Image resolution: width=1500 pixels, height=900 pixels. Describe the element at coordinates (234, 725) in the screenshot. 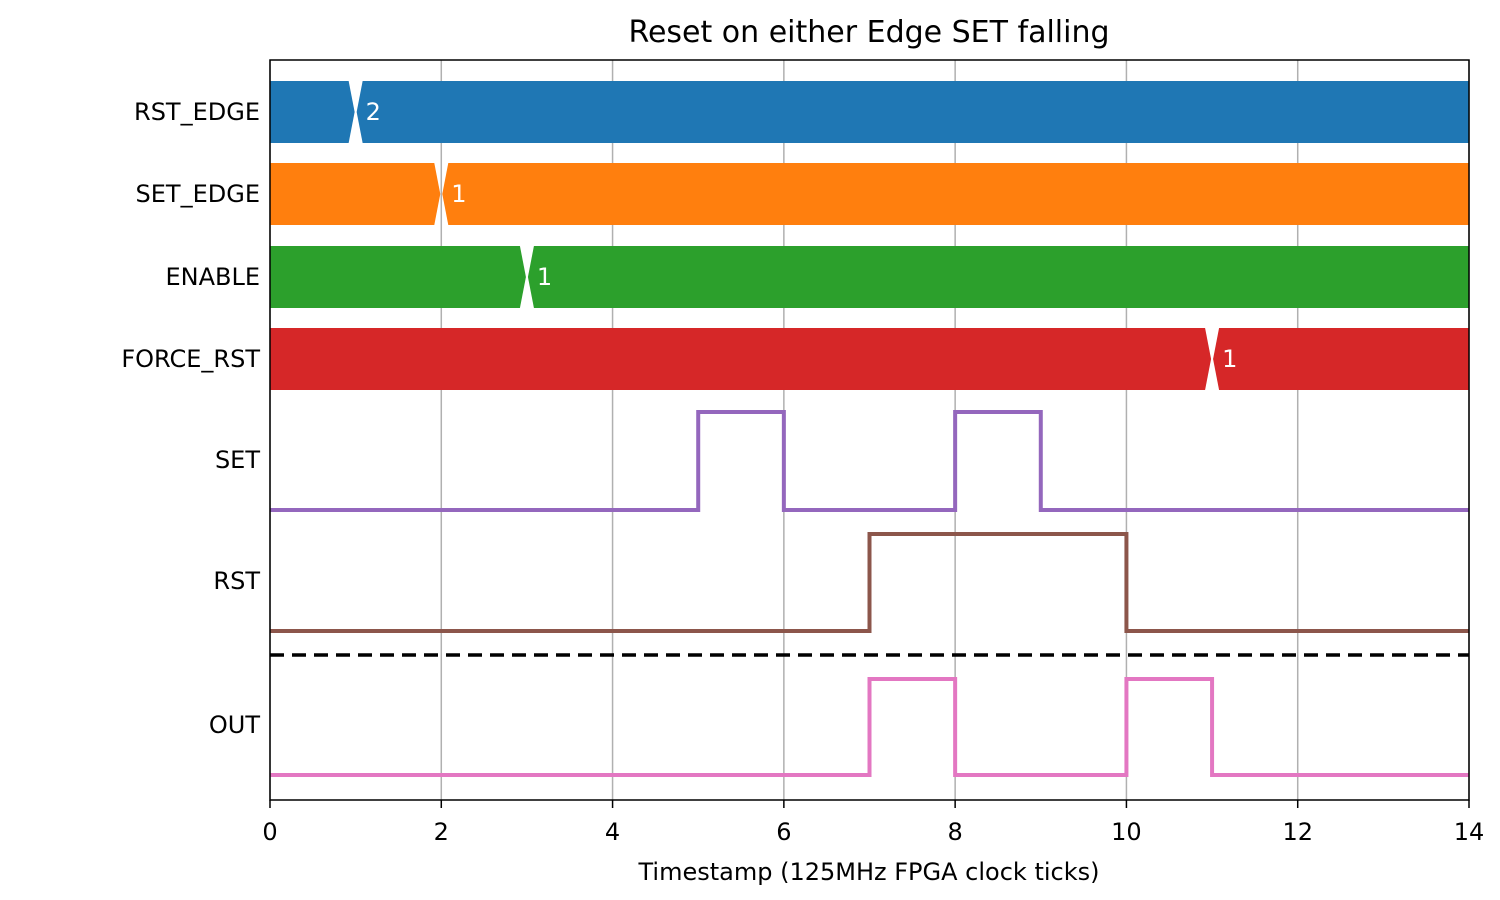

I see `signal-label: OUT` at that location.